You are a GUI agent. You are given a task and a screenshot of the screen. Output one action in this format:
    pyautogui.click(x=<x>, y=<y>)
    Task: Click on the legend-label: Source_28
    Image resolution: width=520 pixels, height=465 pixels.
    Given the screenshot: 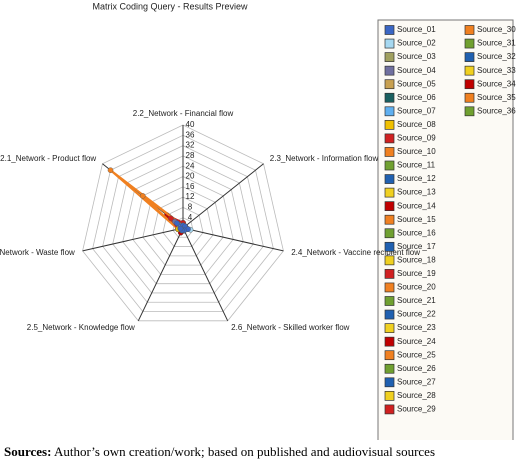 What is the action you would take?
    pyautogui.click(x=416, y=395)
    